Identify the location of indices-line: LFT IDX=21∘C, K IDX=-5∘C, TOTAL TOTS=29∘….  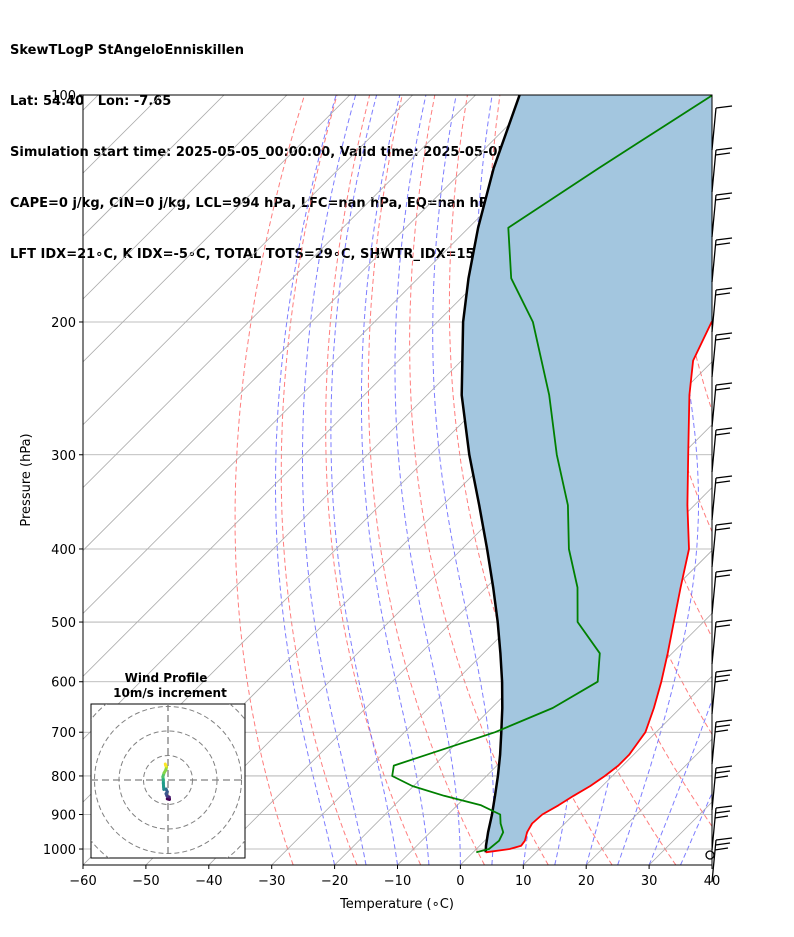
(251, 254).